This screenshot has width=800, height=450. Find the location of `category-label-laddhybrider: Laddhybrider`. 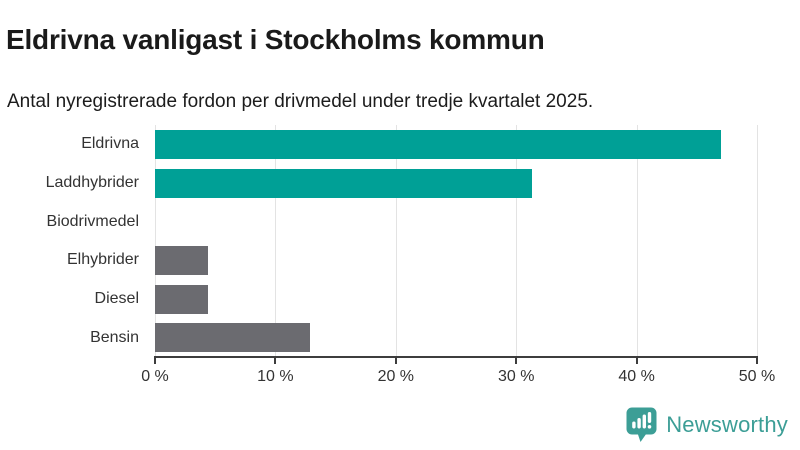

category-label-laddhybrider: Laddhybrider is located at coordinates (92, 182).